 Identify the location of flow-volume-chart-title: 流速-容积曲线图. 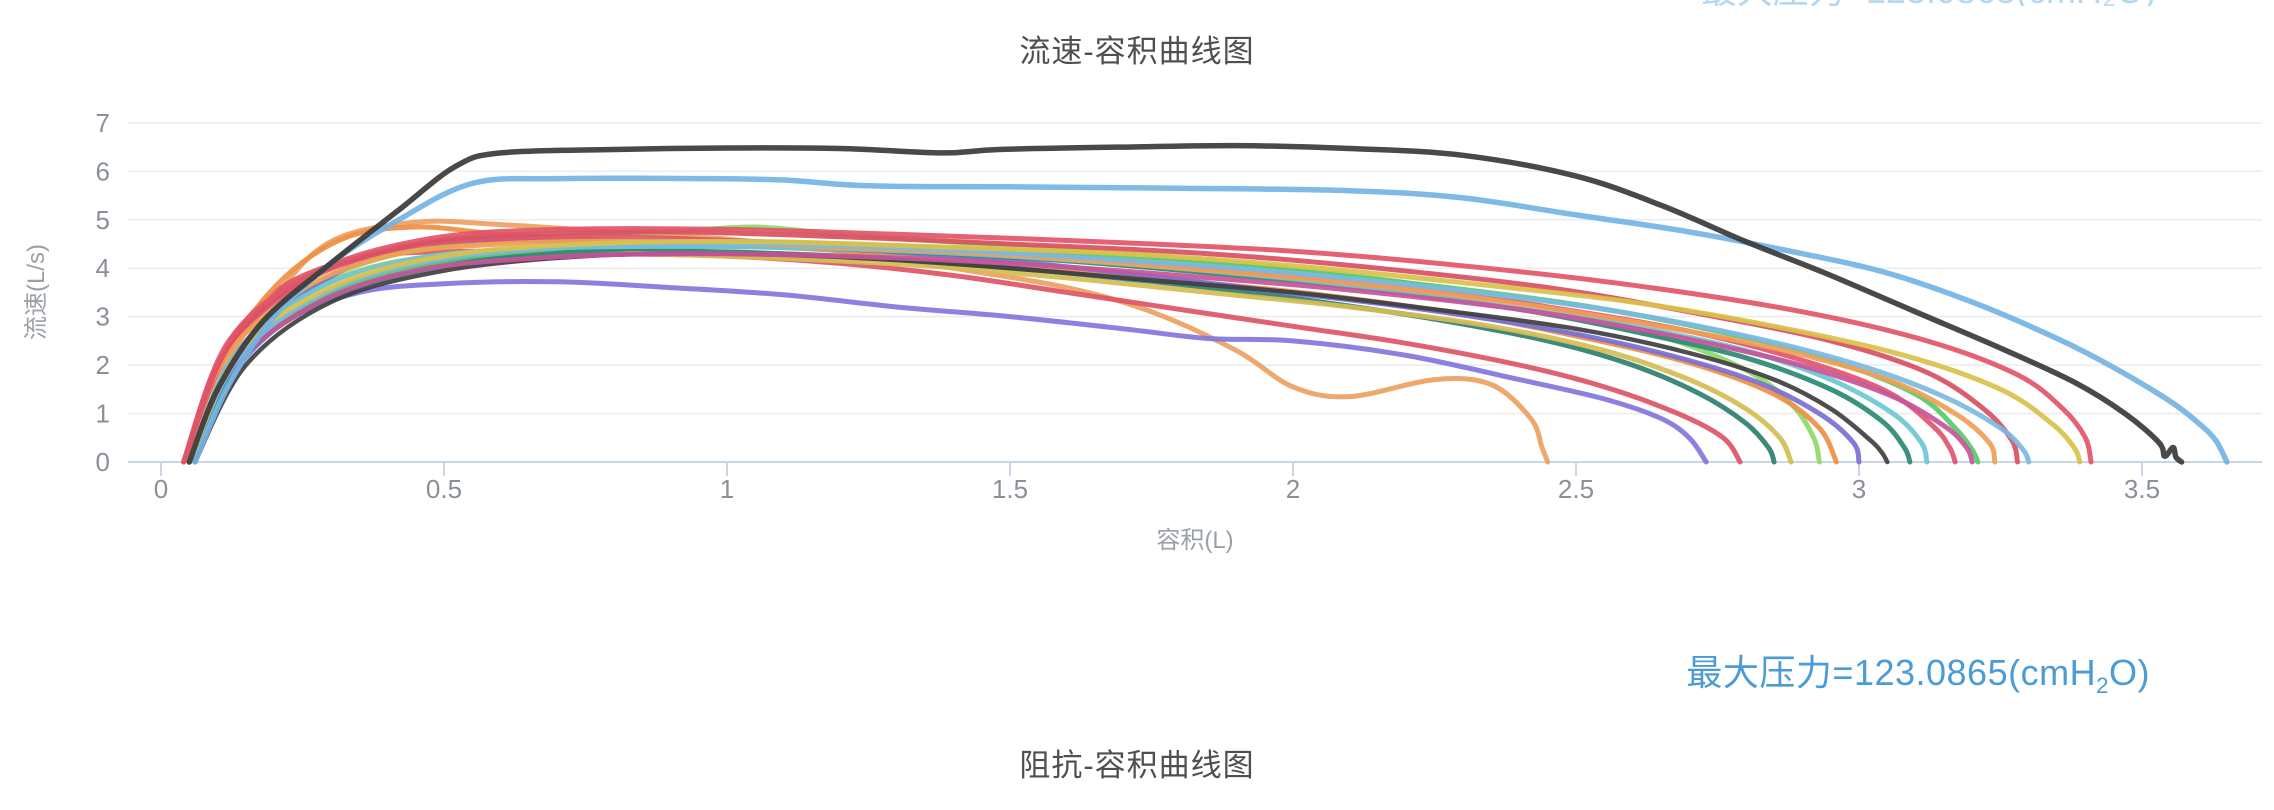
(1137, 51).